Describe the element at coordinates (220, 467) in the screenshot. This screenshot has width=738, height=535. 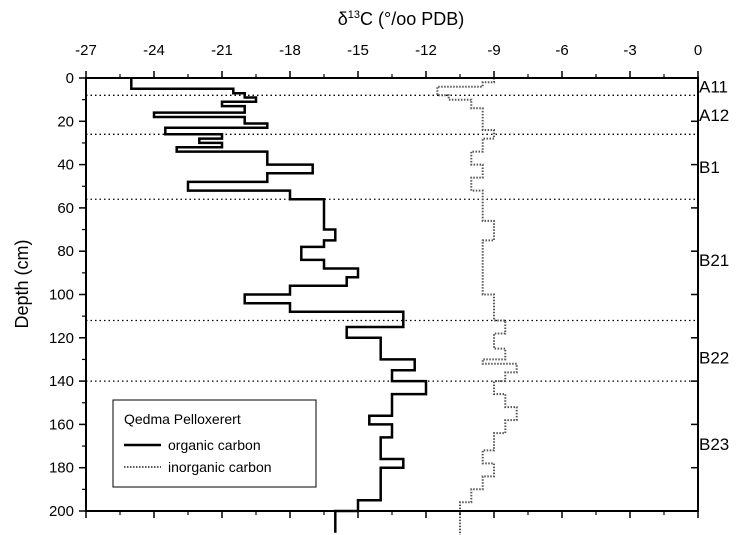
I see `legend-entry-inorganic: inorganic carbon` at that location.